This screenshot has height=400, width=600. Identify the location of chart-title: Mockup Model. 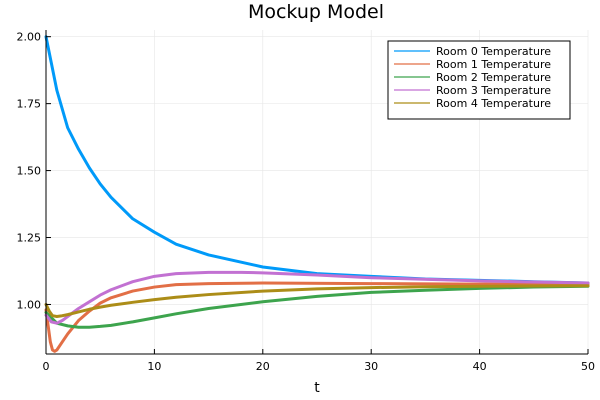
(316, 12).